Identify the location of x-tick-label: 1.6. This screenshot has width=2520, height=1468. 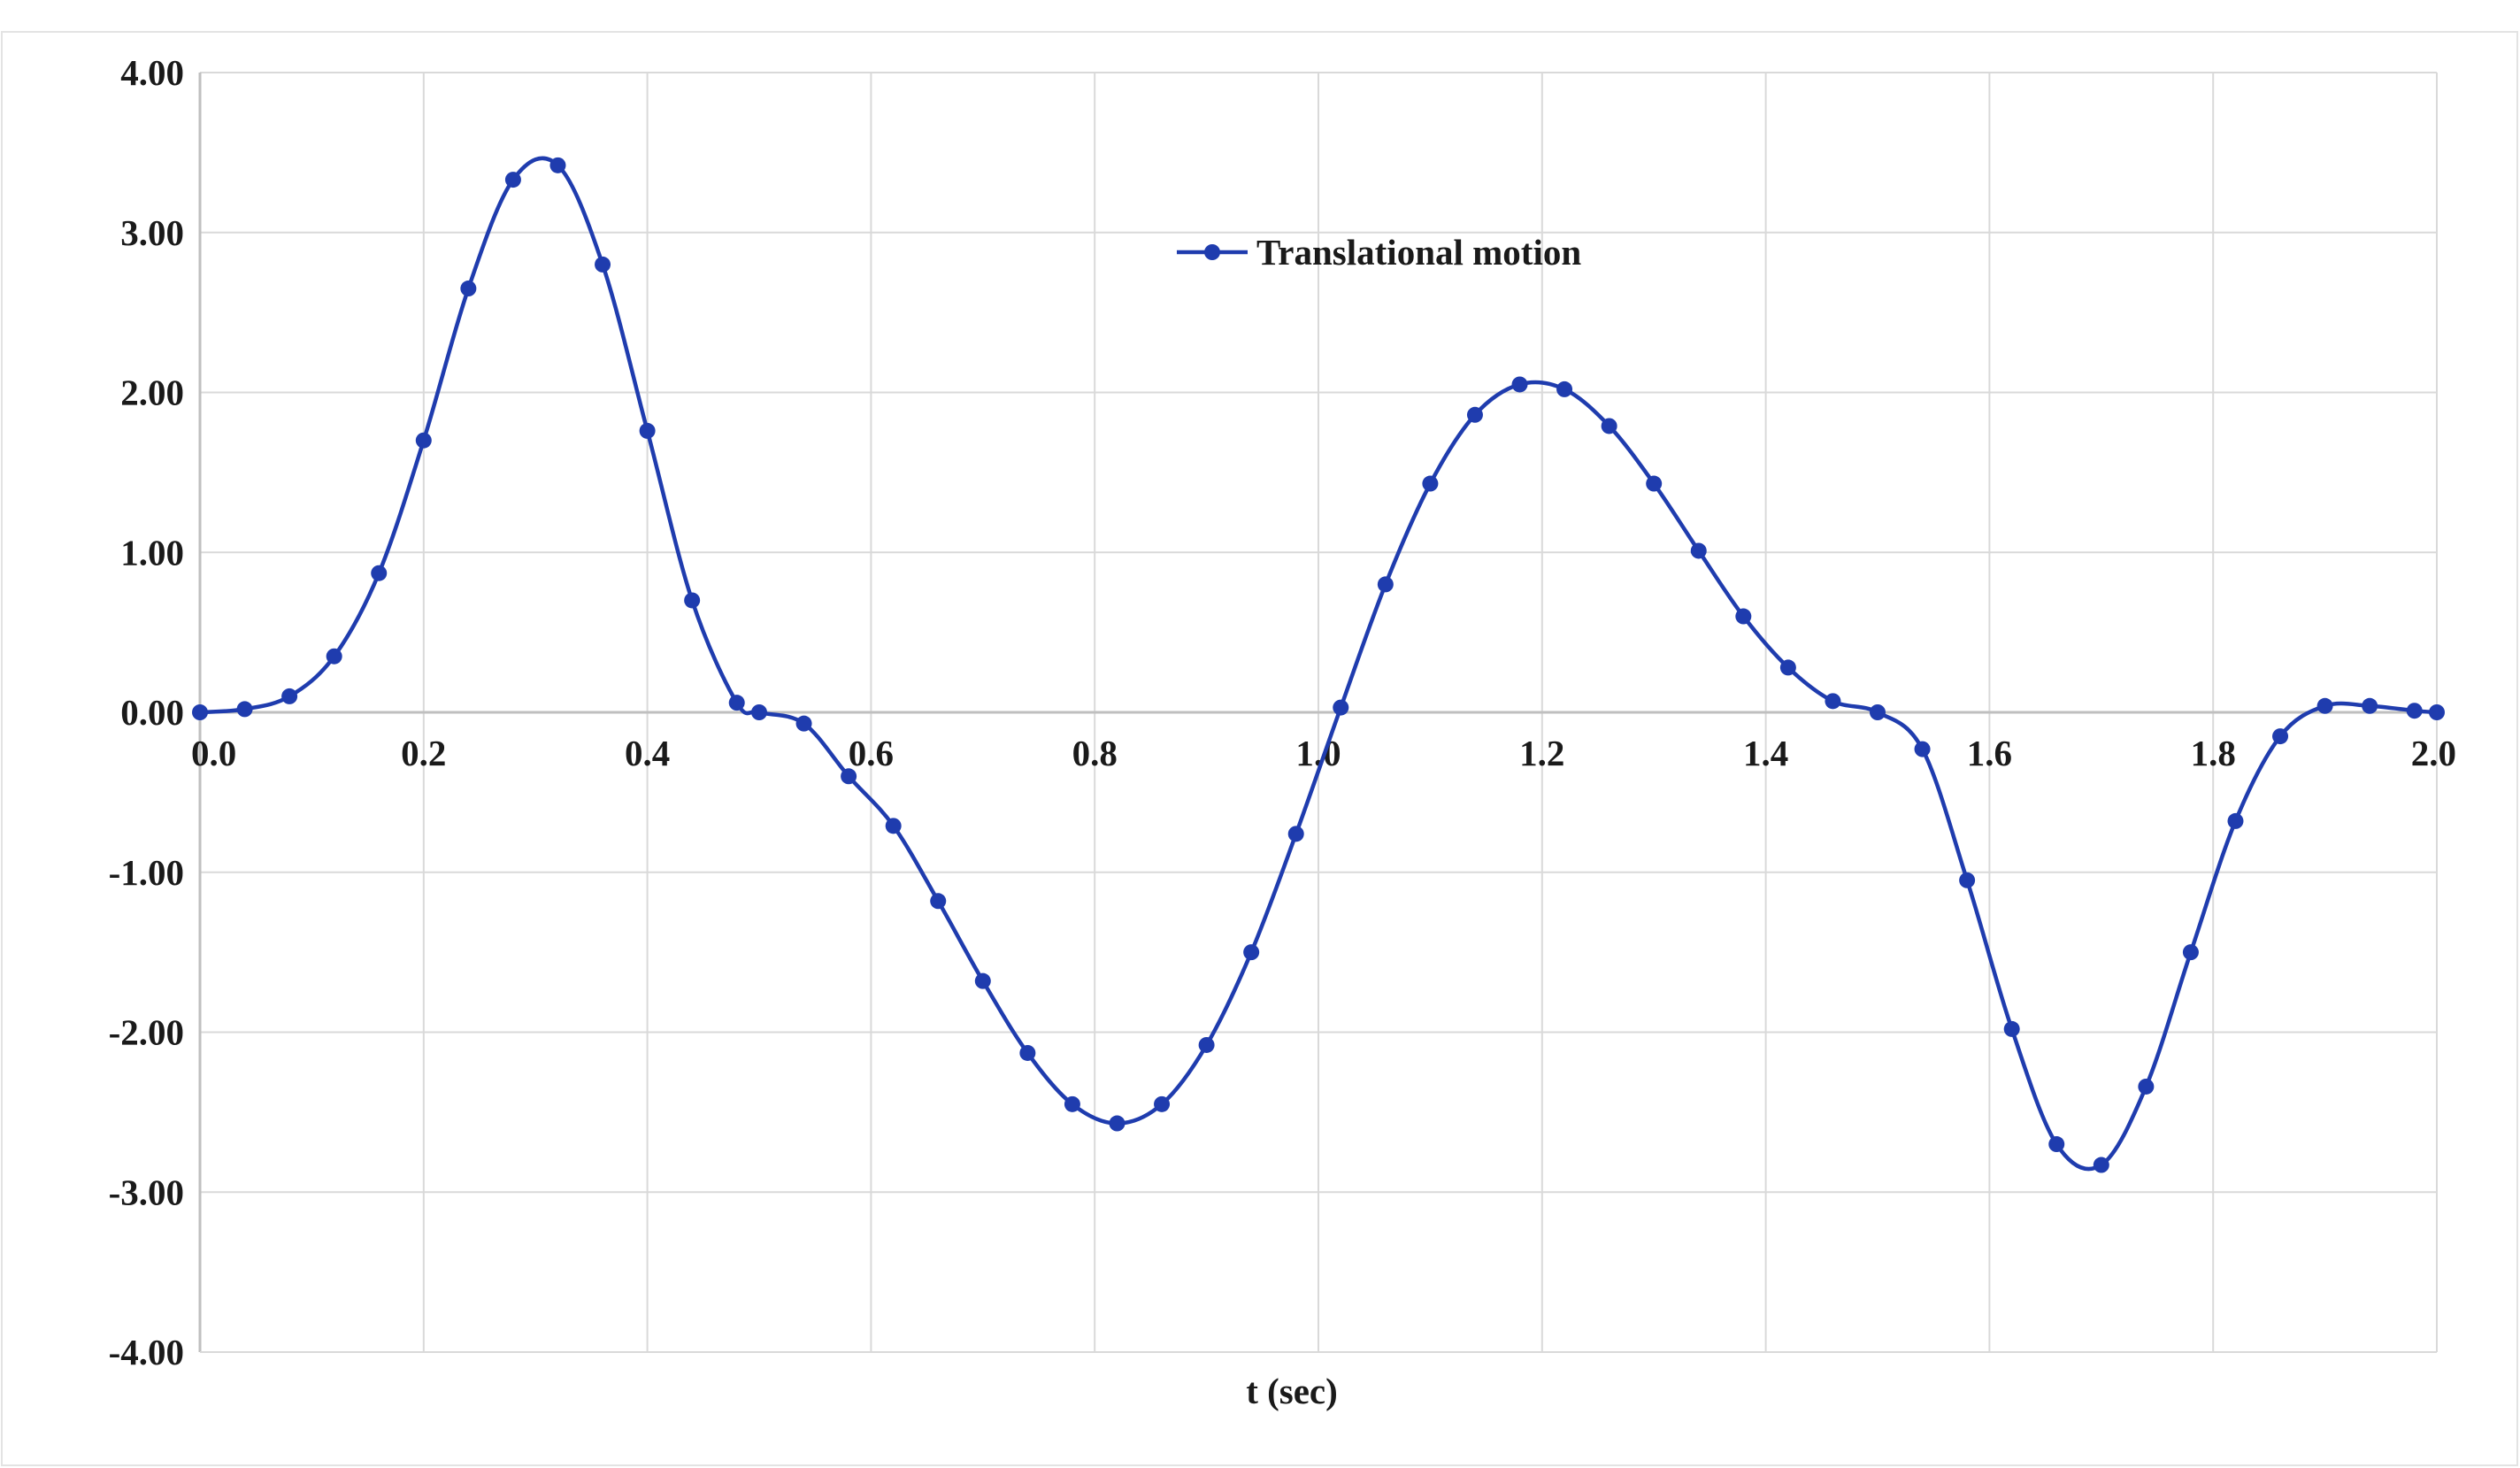
(1989, 753).